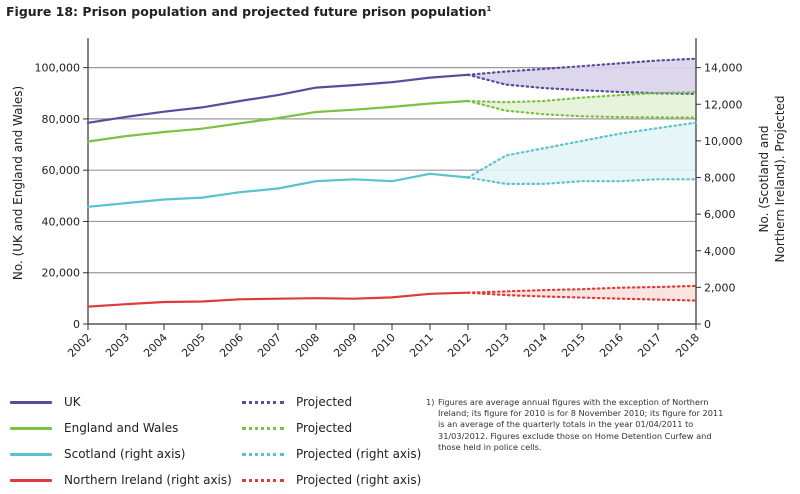 The height and width of the screenshot is (494, 800). I want to click on x-tick-label-2018: 2018, so click(687, 345).